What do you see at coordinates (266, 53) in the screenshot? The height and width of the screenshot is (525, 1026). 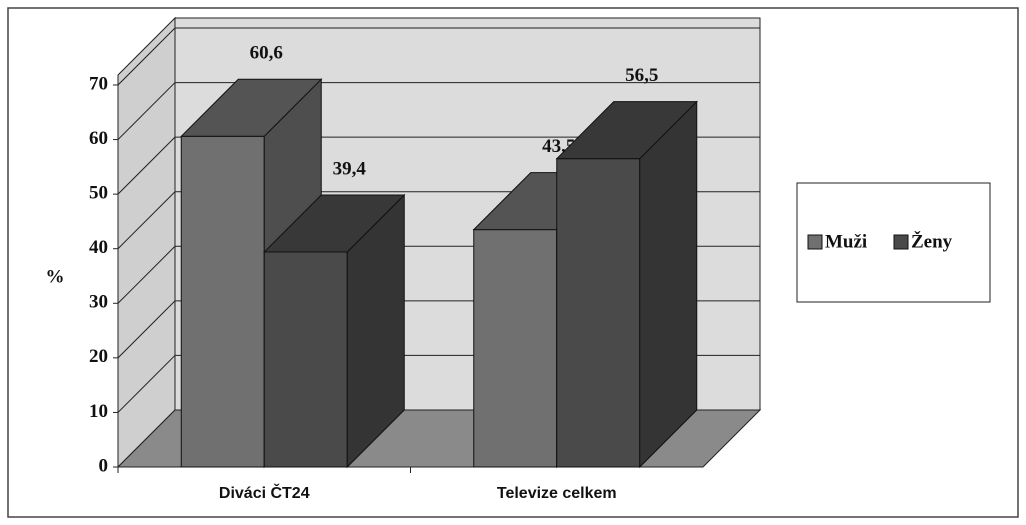 I see `data-label: 60,6` at bounding box center [266, 53].